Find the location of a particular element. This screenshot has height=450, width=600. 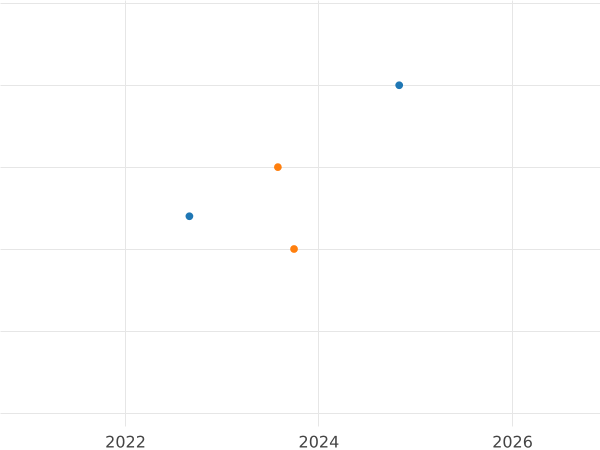

x-tick-label: 2024 is located at coordinates (319, 441).